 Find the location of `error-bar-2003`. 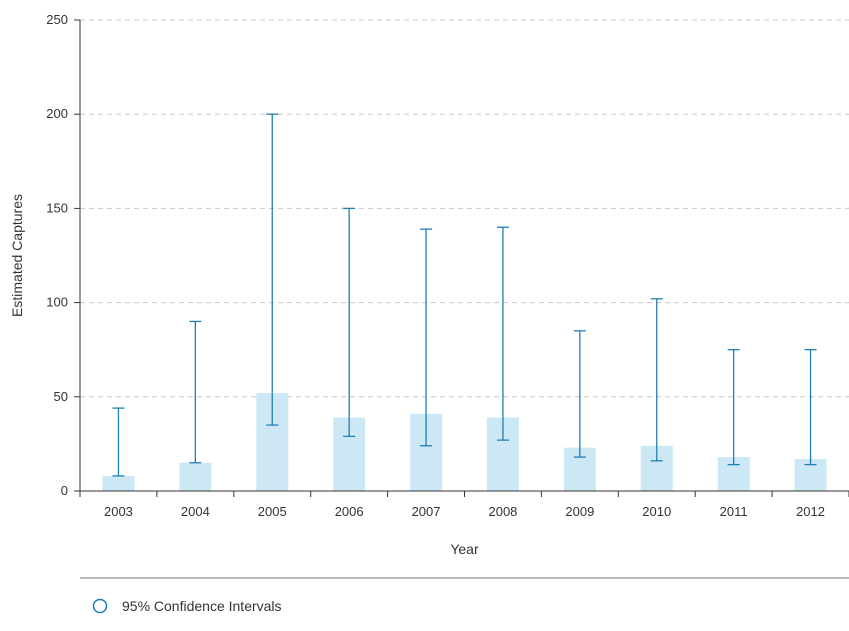

error-bar-2003 is located at coordinates (118, 442).